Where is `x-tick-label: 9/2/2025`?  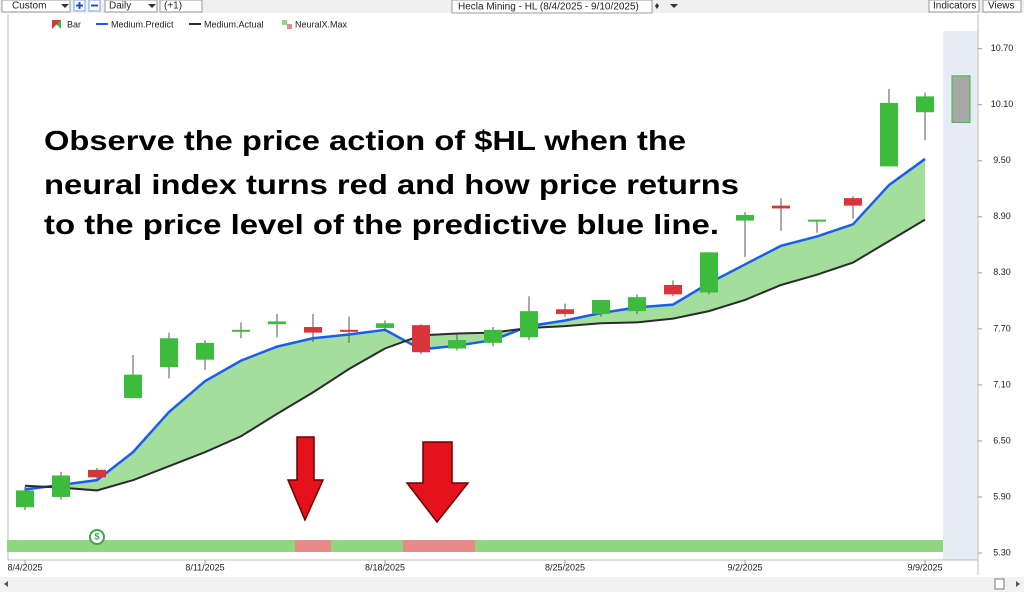
x-tick-label: 9/2/2025 is located at coordinates (744, 567).